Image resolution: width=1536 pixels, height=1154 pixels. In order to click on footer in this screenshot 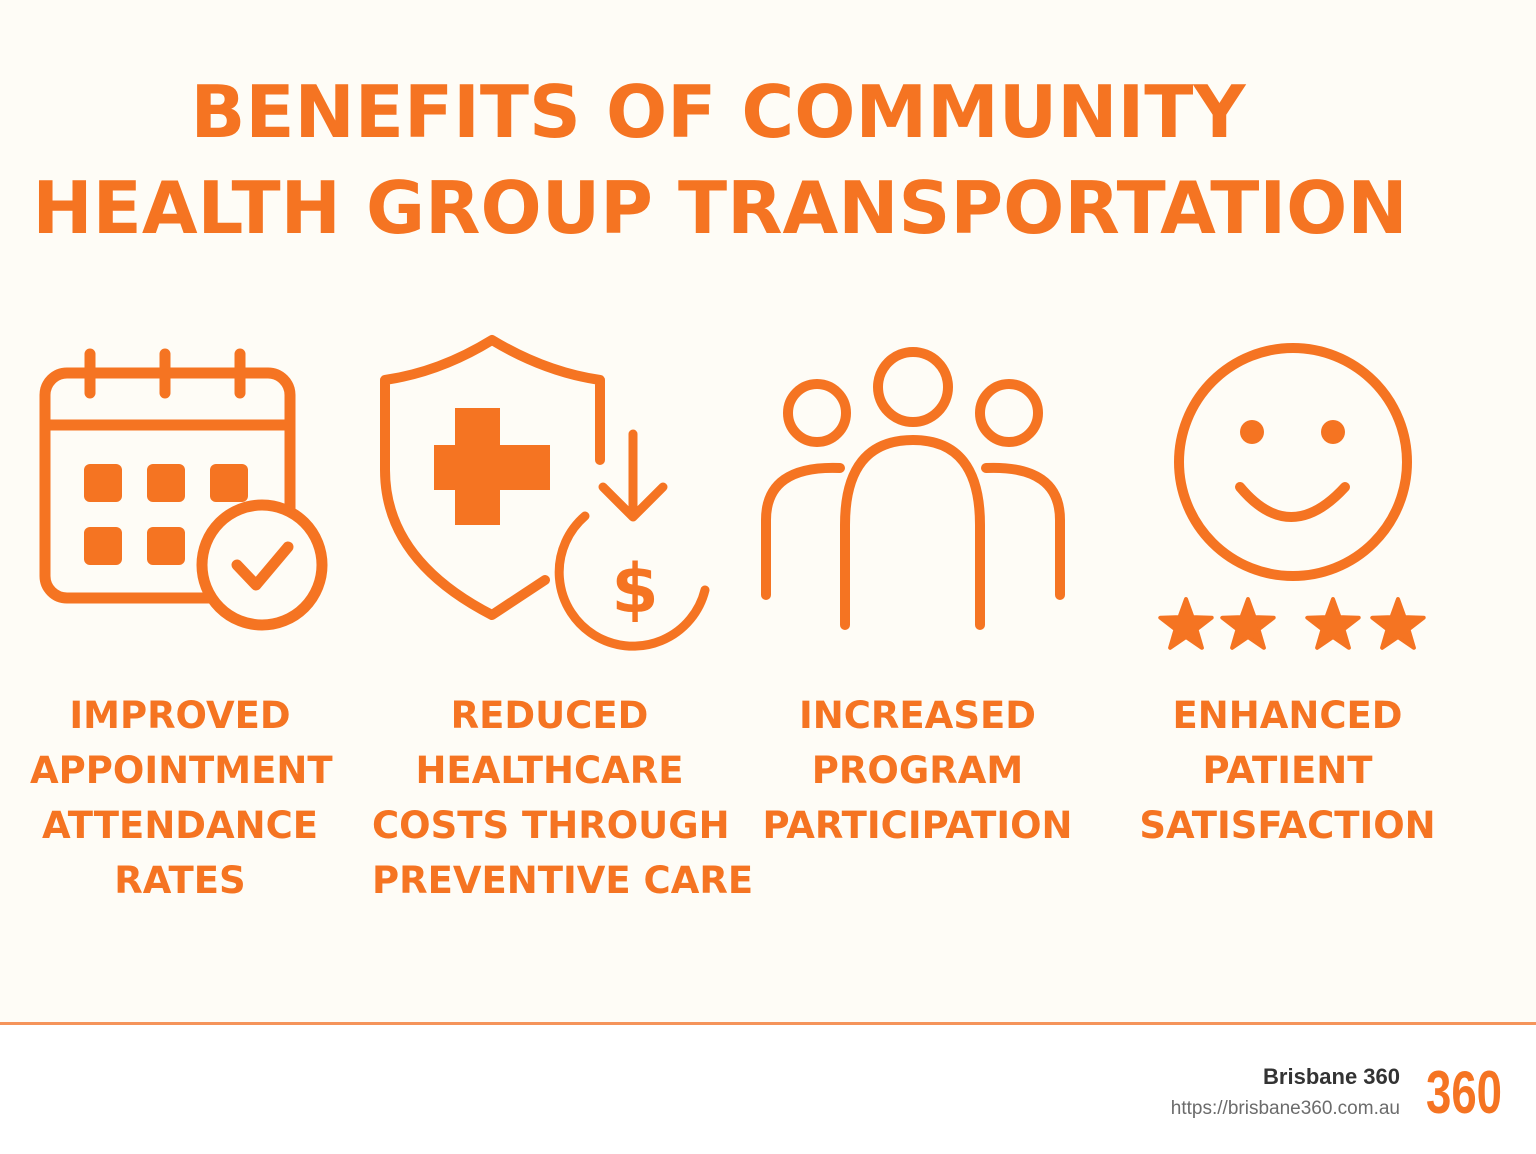, I will do `click(768, 1089)`.